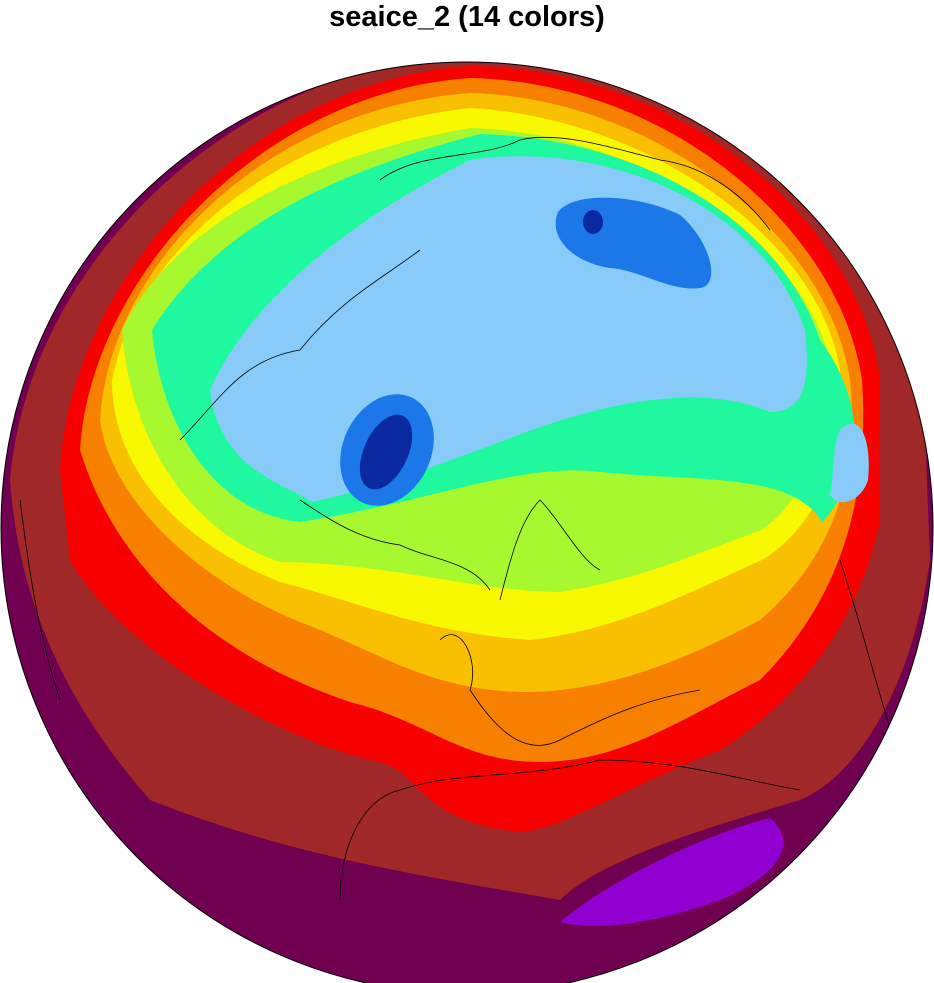 This screenshot has width=934, height=983. I want to click on contour-level1-west, so click(386, 452).